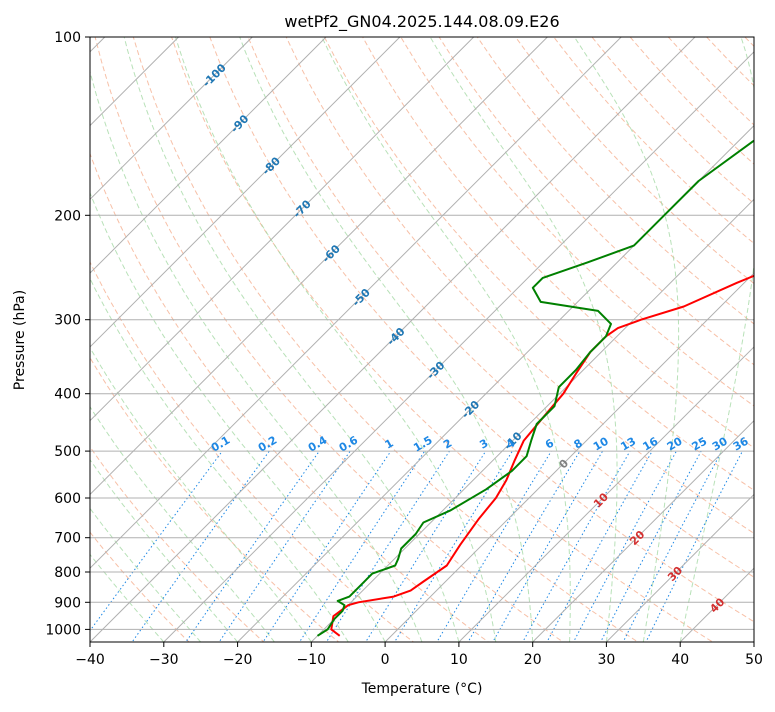 This screenshot has height=712, width=775. I want to click on y-tick-label: 600, so click(67, 499).